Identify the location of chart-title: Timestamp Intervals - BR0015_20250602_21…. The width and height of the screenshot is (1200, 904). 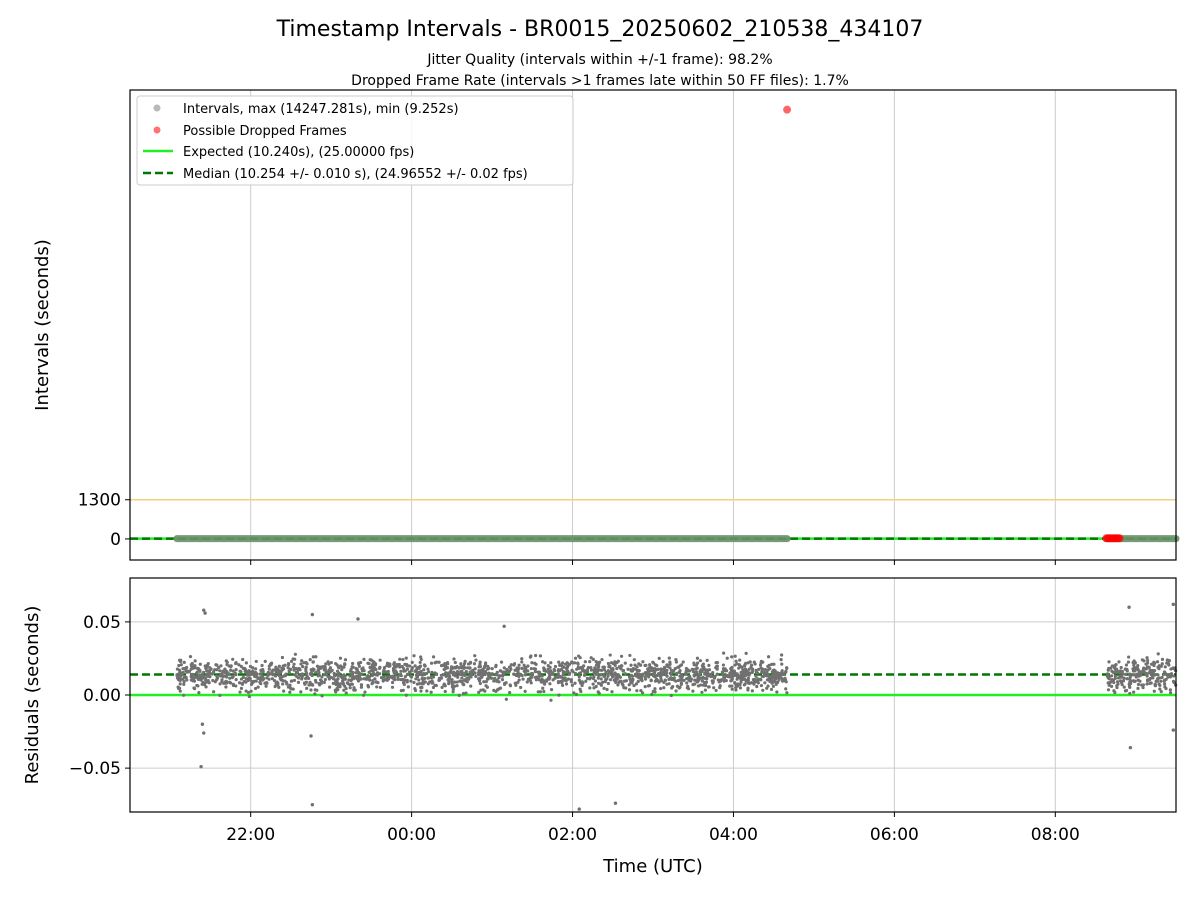
(600, 29).